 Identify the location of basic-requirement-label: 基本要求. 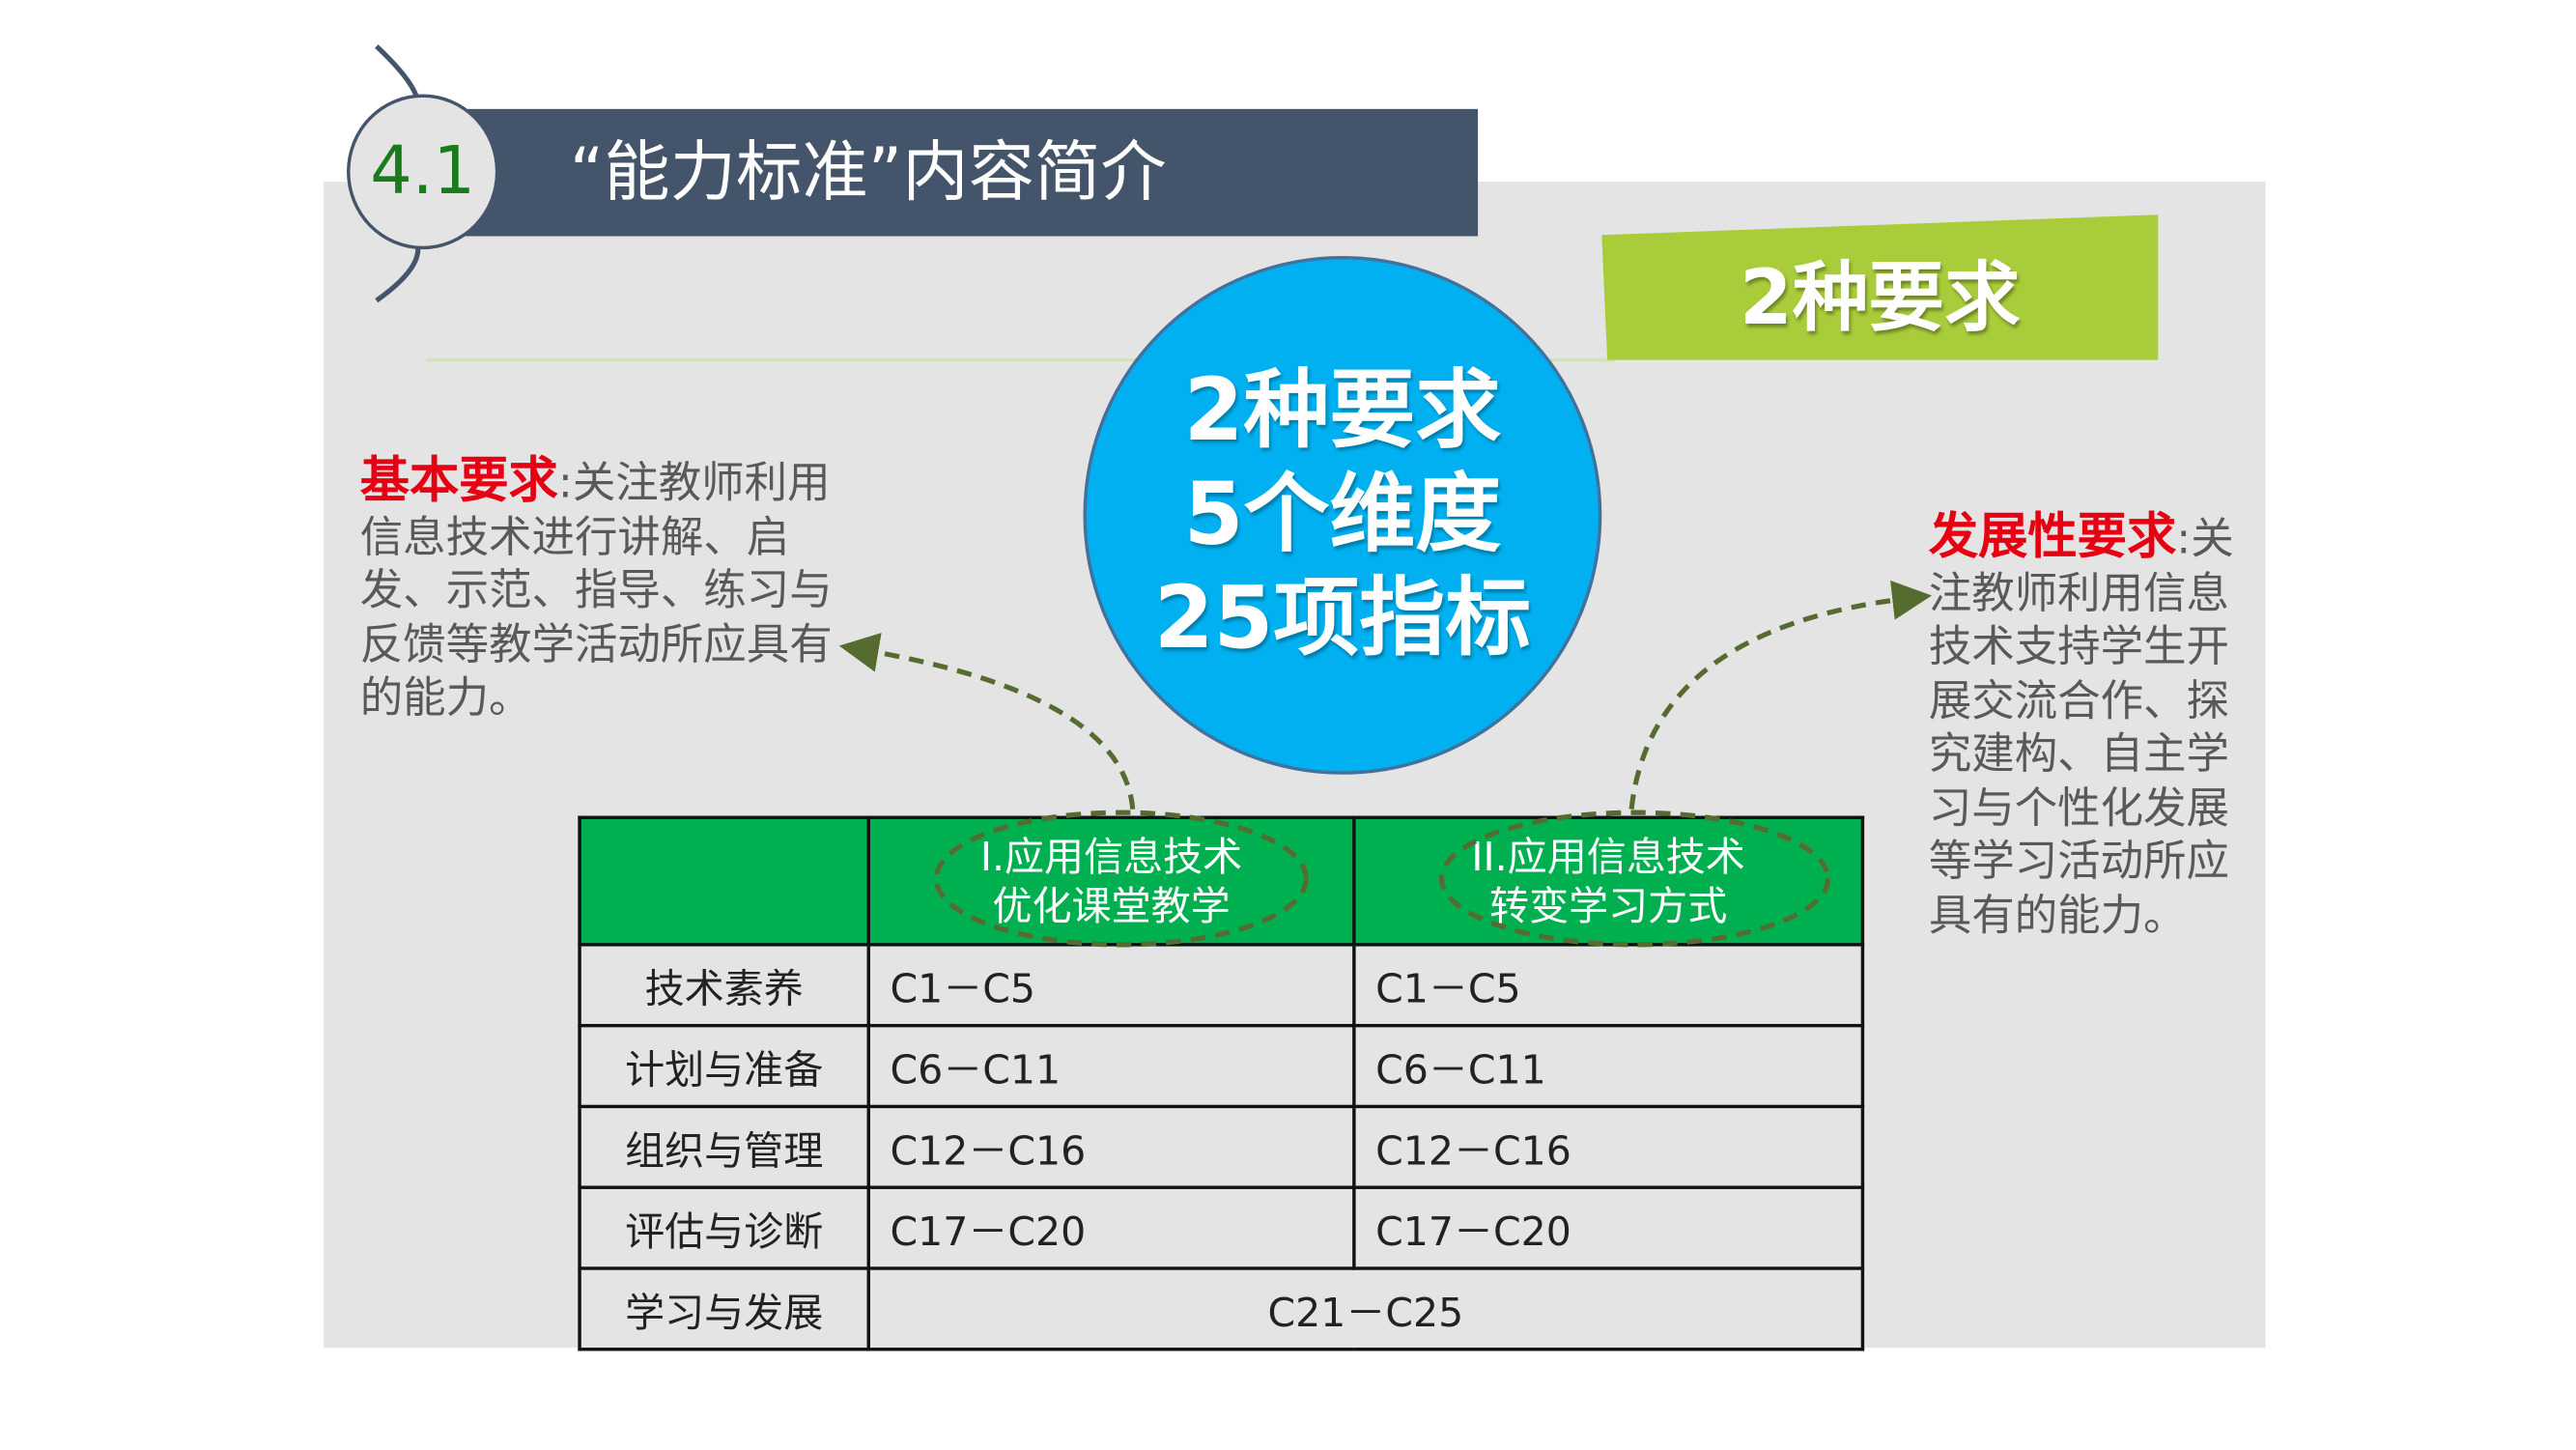
(458, 482).